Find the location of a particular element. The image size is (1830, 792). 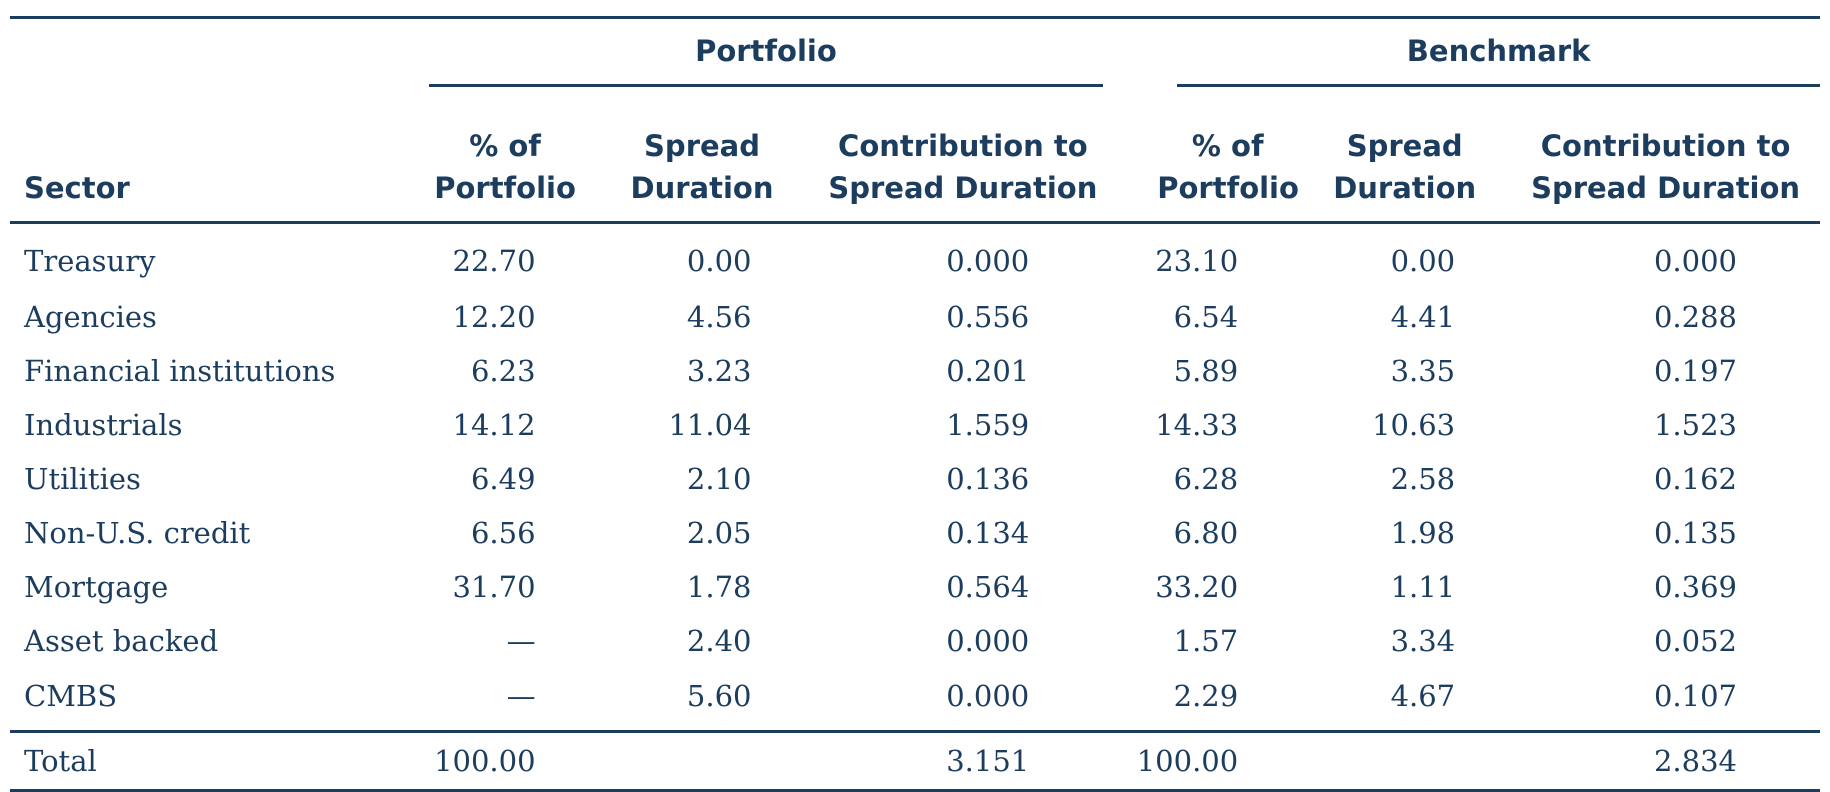

sector-cell: Industrials is located at coordinates (103, 425).